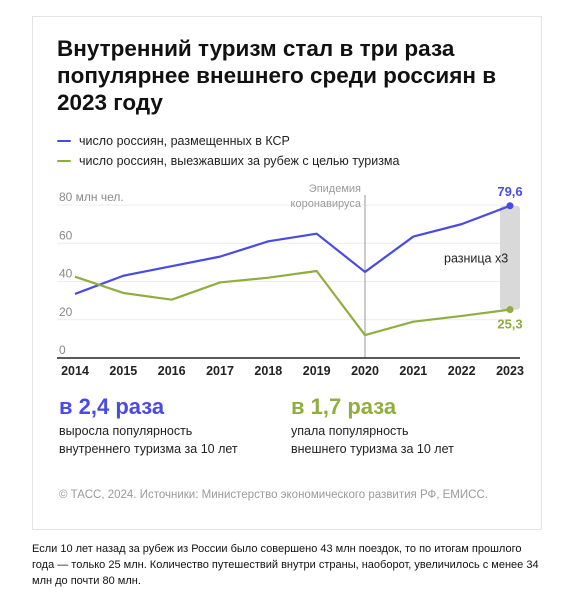 The height and width of the screenshot is (600, 572). What do you see at coordinates (66, 312) in the screenshot?
I see `y-tick-label: 20` at bounding box center [66, 312].